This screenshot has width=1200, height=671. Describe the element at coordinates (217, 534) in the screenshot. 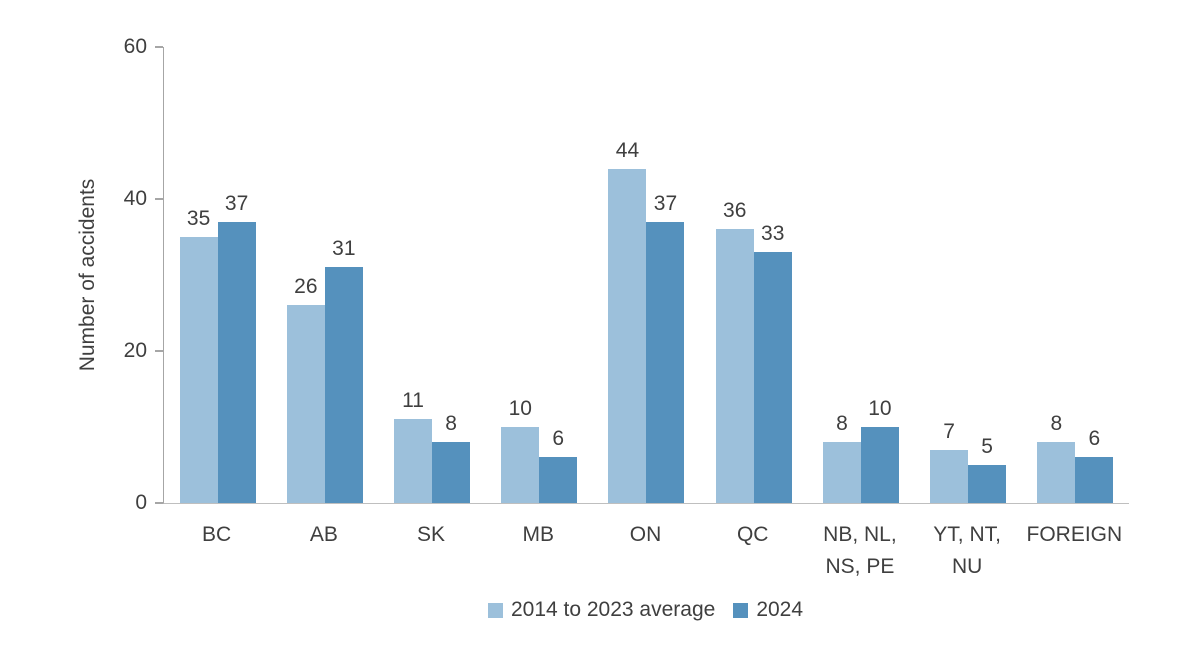

I see `category-label: BC` at that location.